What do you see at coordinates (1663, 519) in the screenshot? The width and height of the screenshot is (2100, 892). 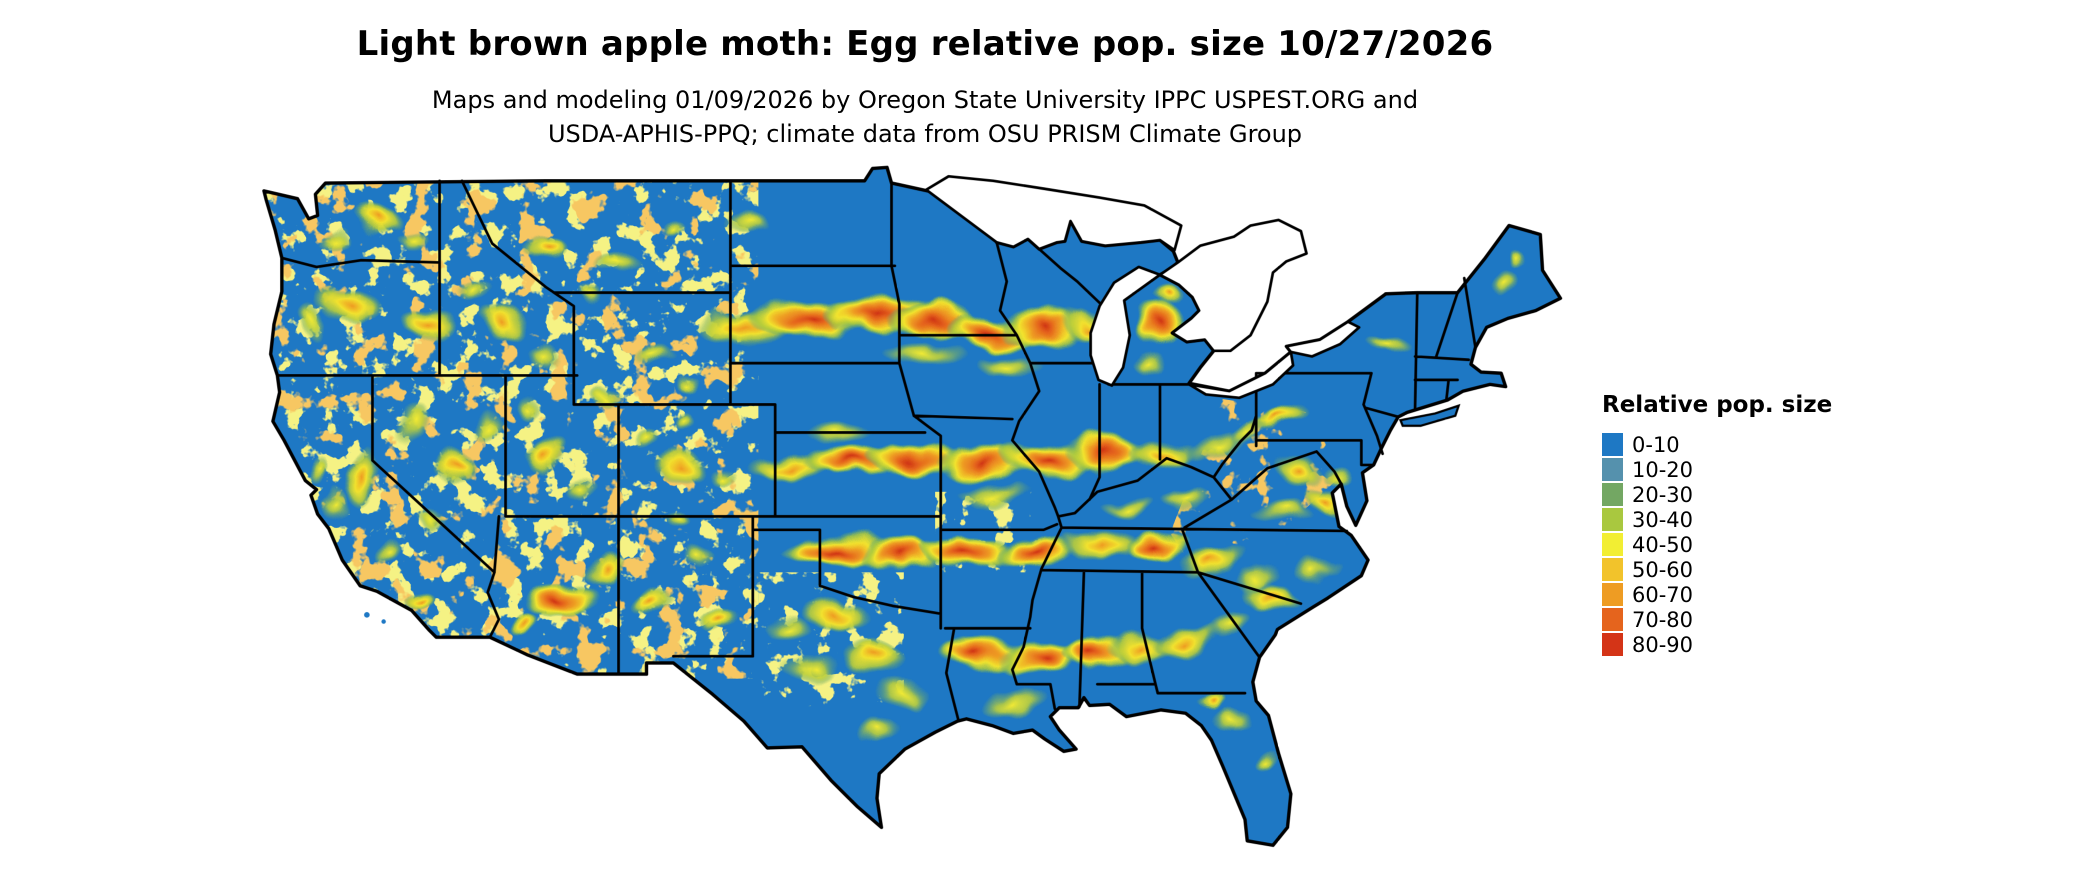 I see `legend-label: 30-40` at bounding box center [1663, 519].